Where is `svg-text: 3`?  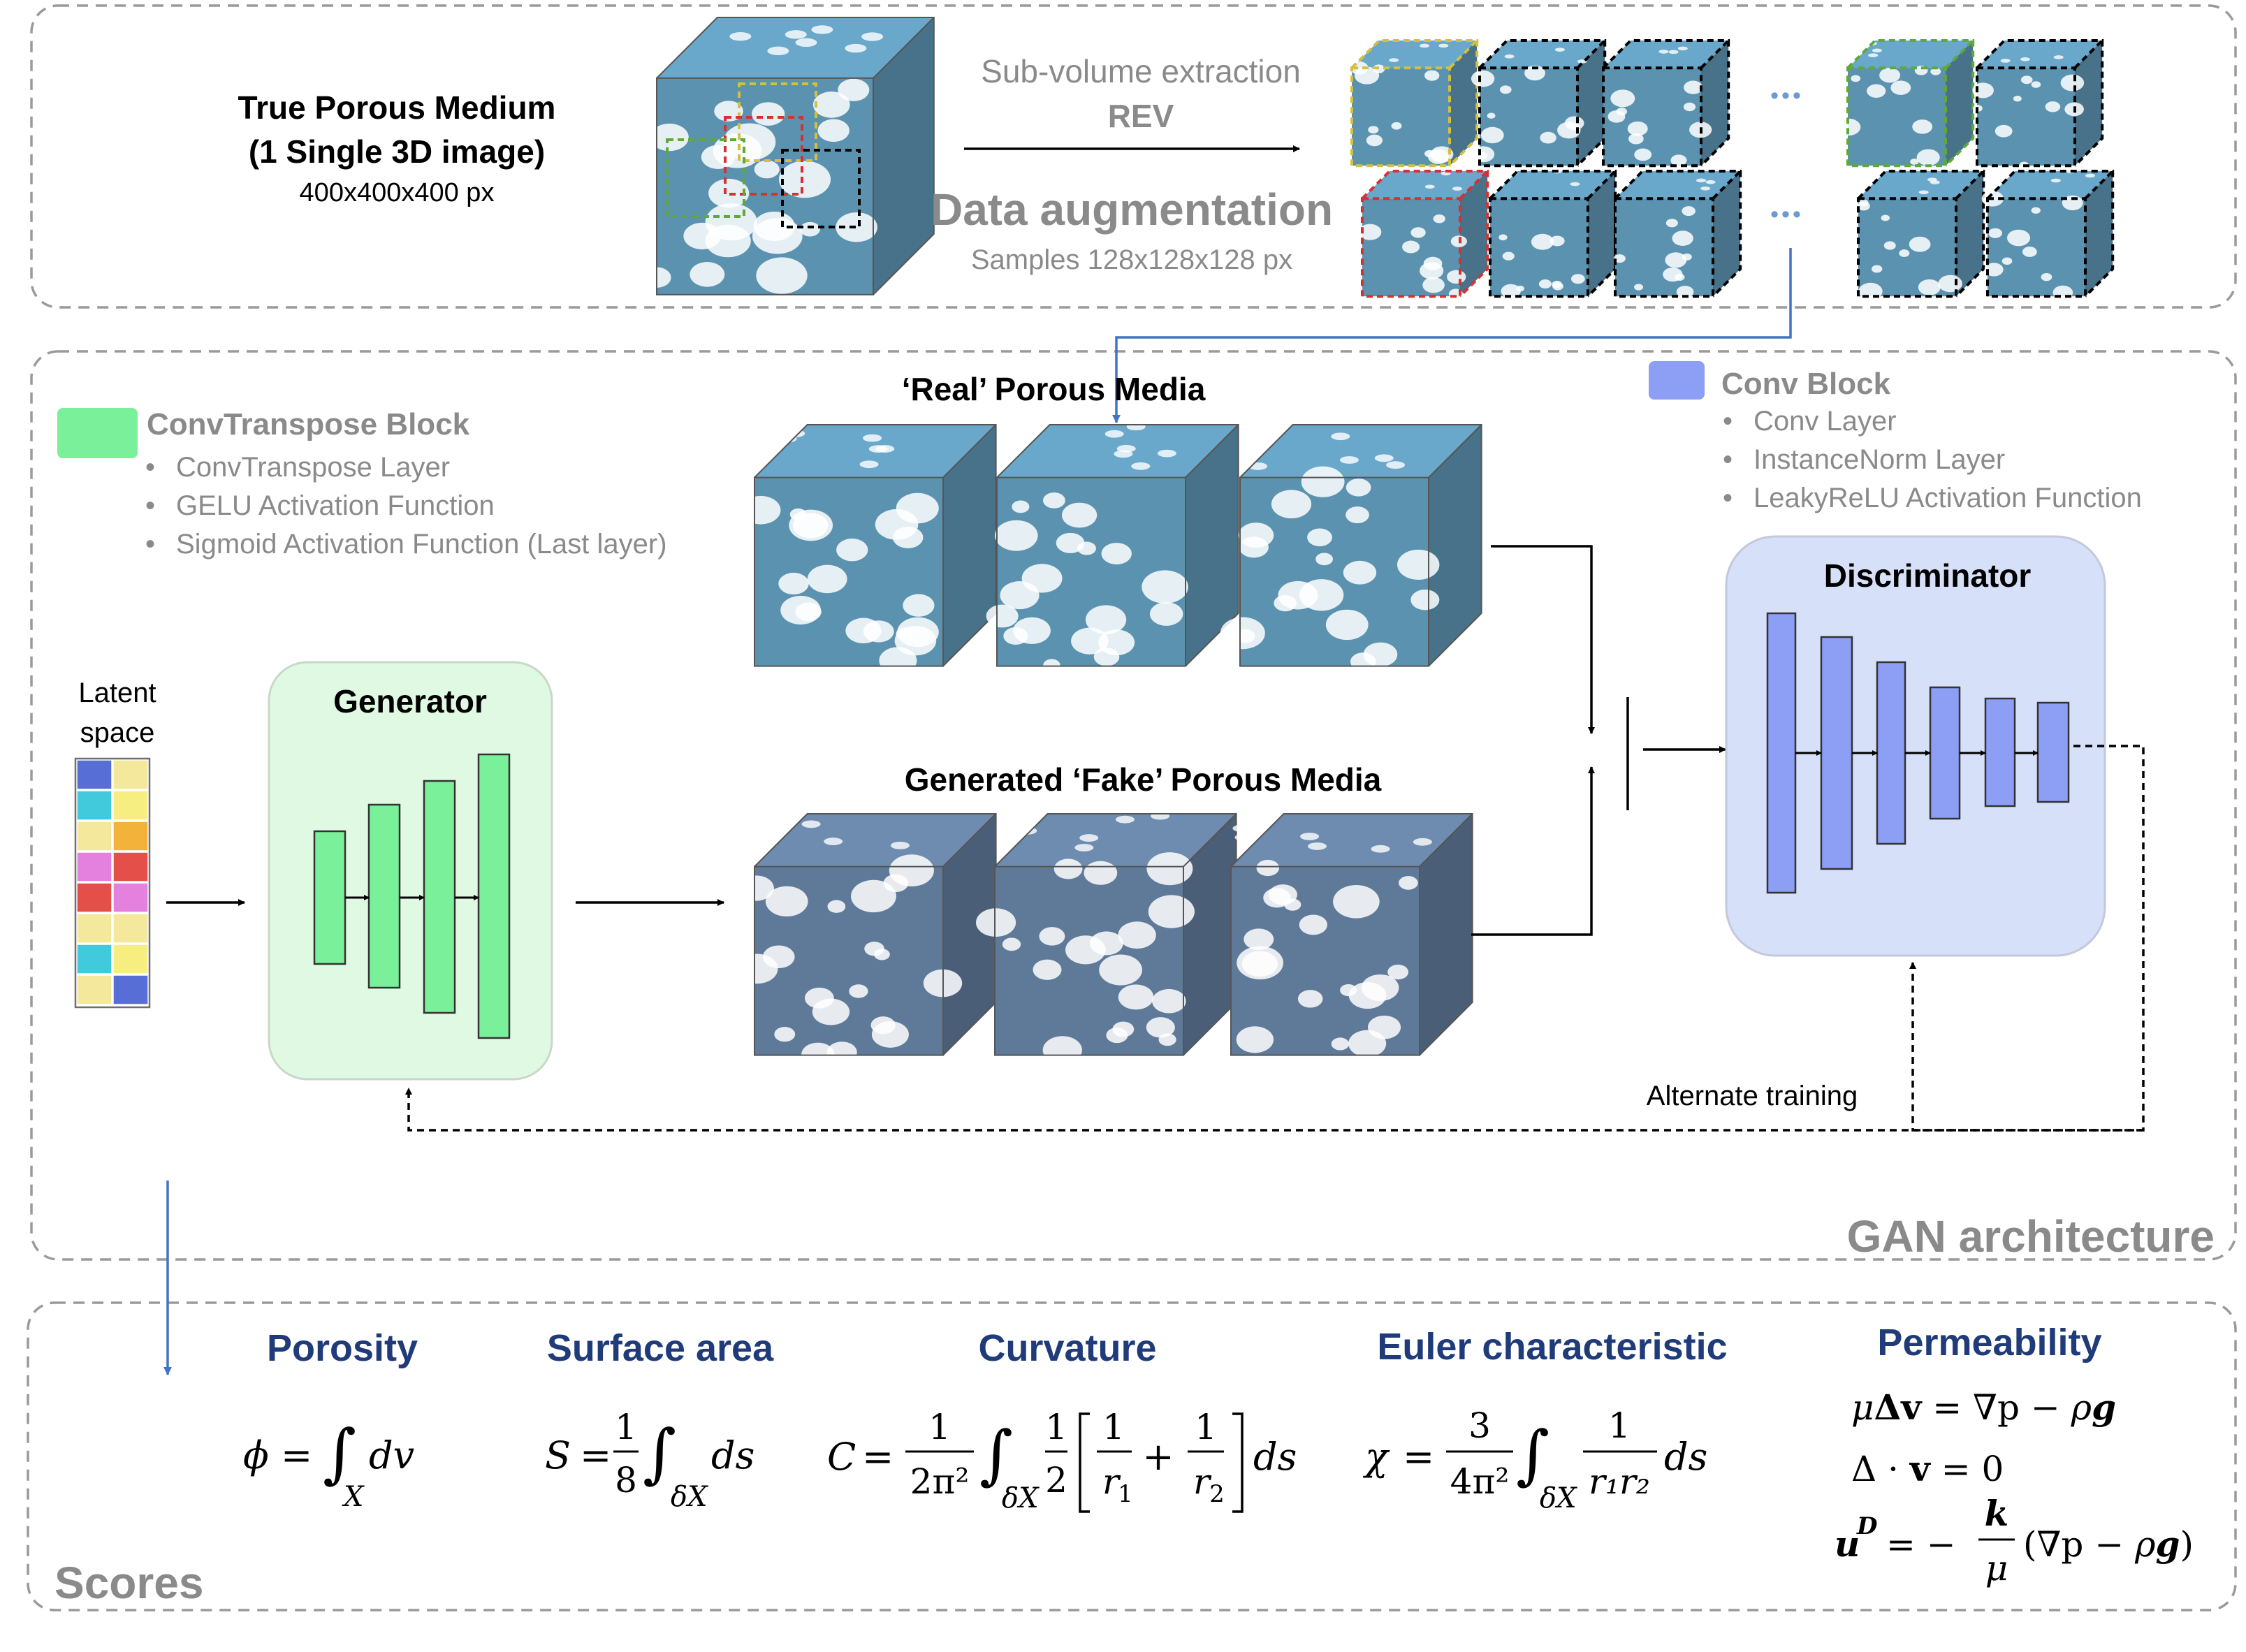
svg-text: 3 is located at coordinates (1480, 1425).